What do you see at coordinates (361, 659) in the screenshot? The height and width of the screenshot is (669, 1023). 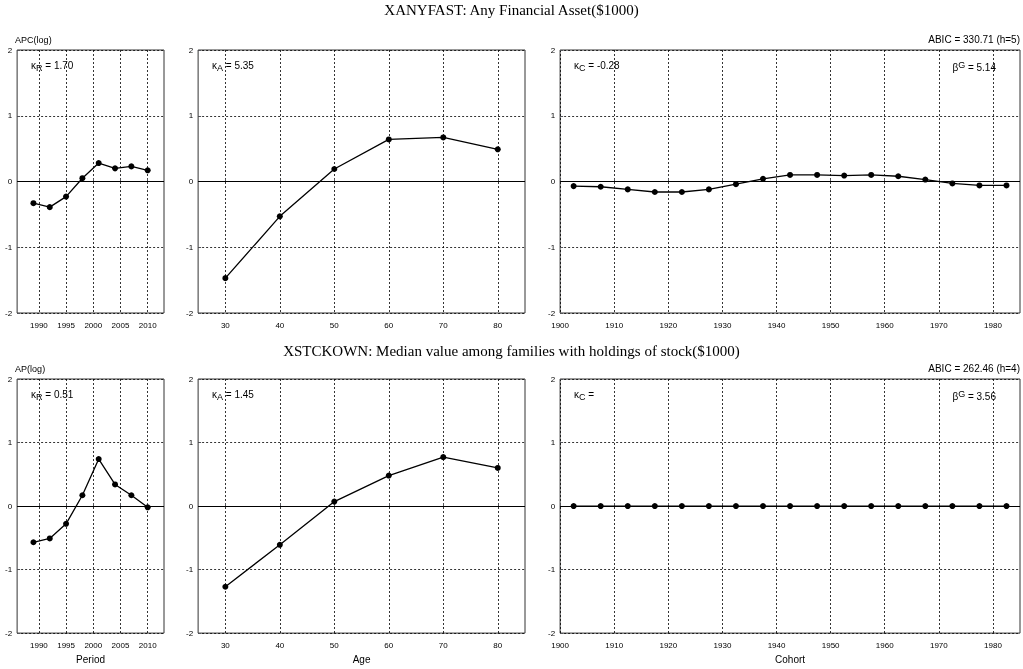 I see `x-axis-title: Age` at bounding box center [361, 659].